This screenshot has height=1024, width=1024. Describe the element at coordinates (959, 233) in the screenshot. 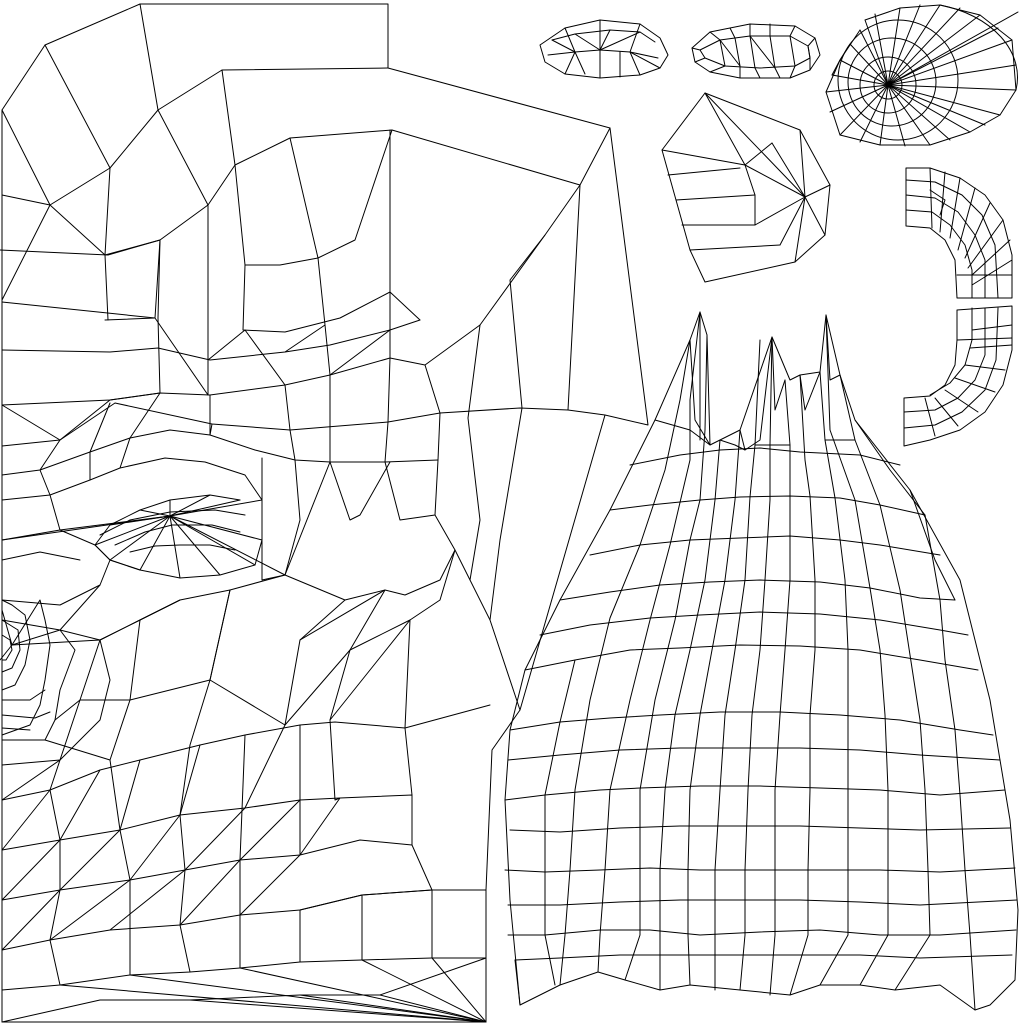

I see `curved-strip-island-upper` at that location.